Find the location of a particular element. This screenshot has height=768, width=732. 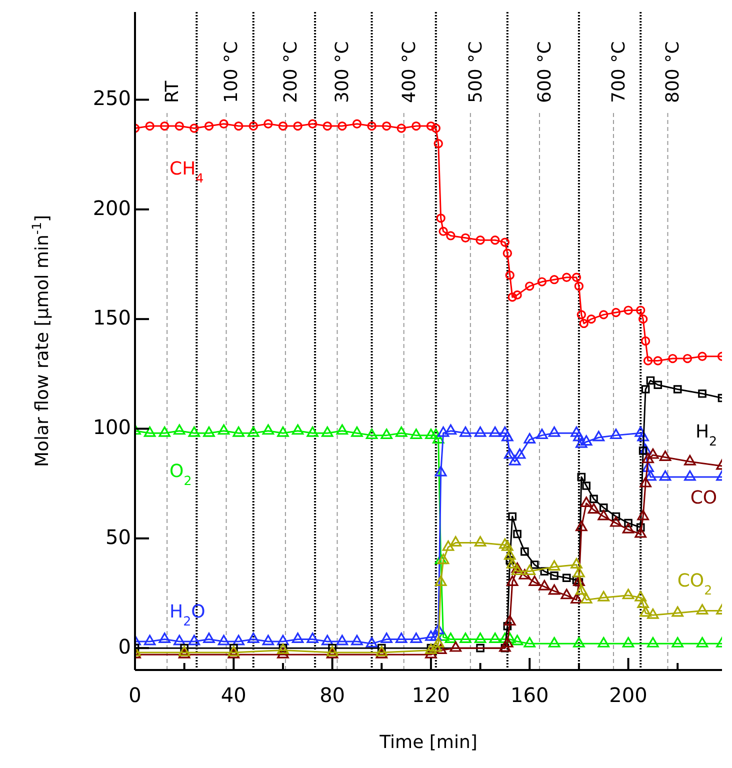

y-tick-label: 0 is located at coordinates (124, 646).